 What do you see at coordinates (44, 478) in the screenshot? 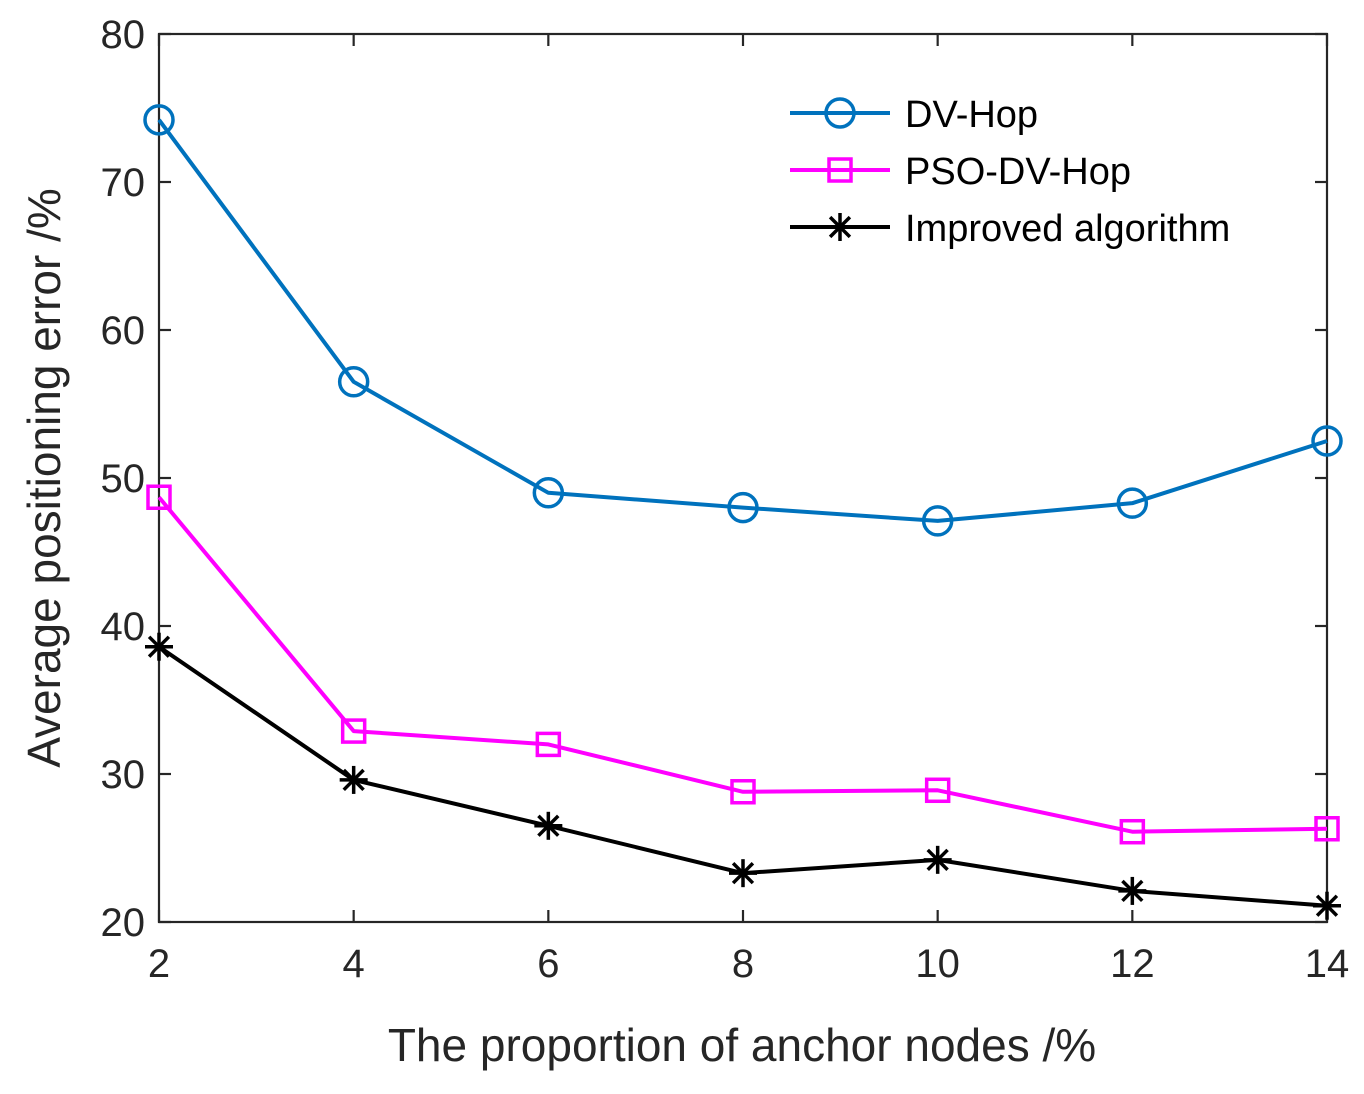
I see `y-axis-title: Average positioning error /%` at bounding box center [44, 478].